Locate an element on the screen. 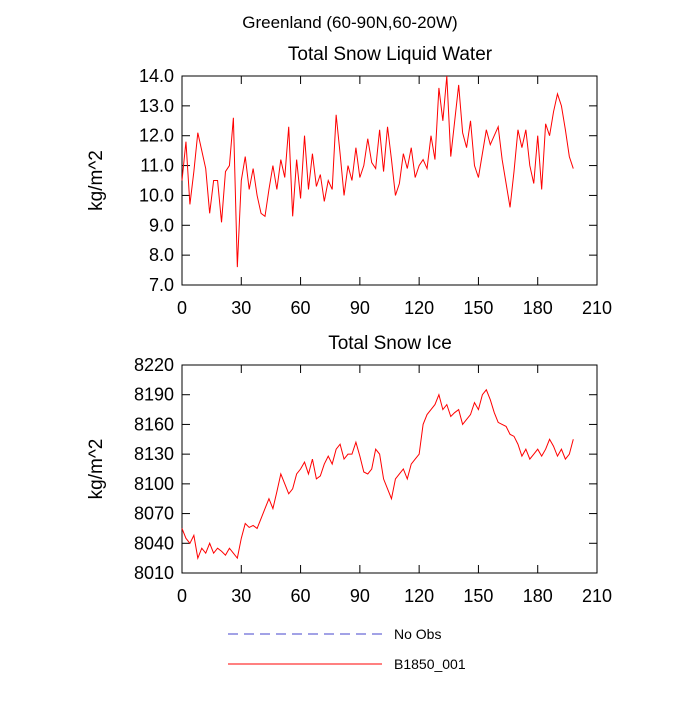 The image size is (700, 705). legend-label: B1850_001 is located at coordinates (430, 664).